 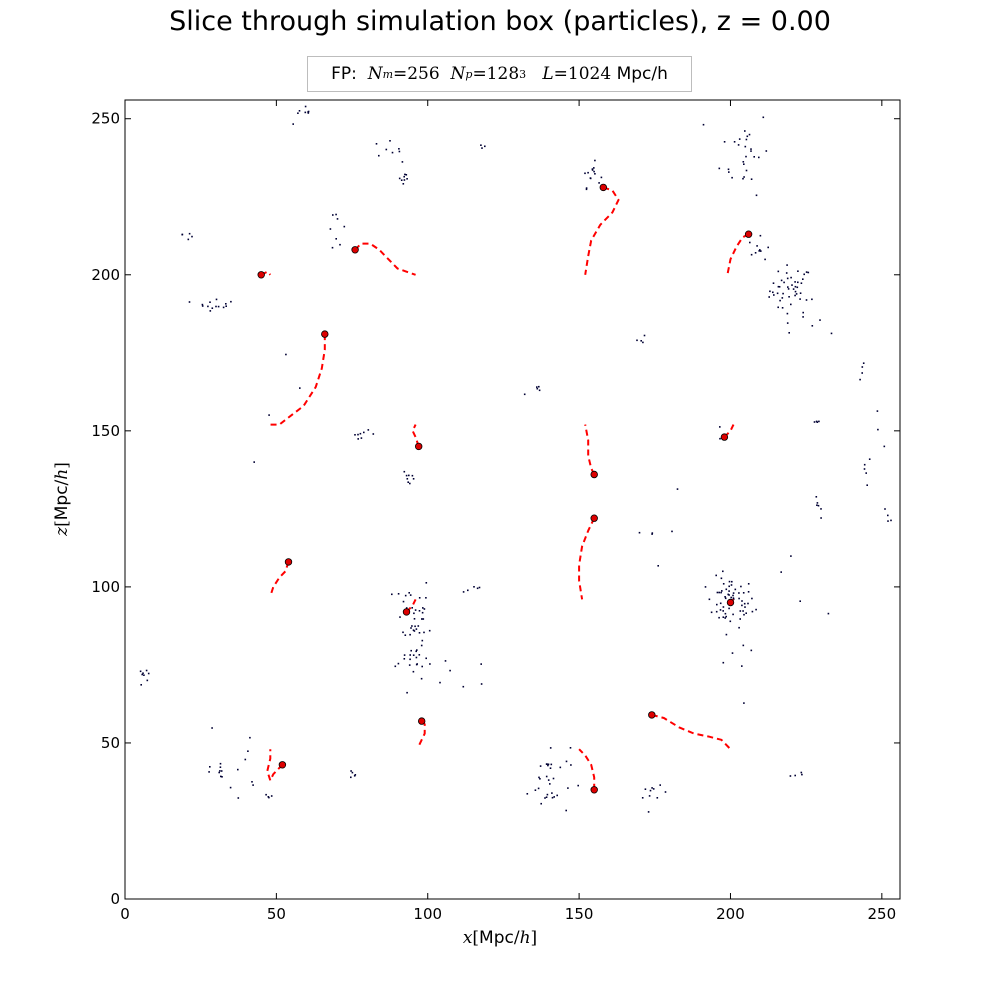 I want to click on legend-l-symbol: L, so click(x=548, y=74).